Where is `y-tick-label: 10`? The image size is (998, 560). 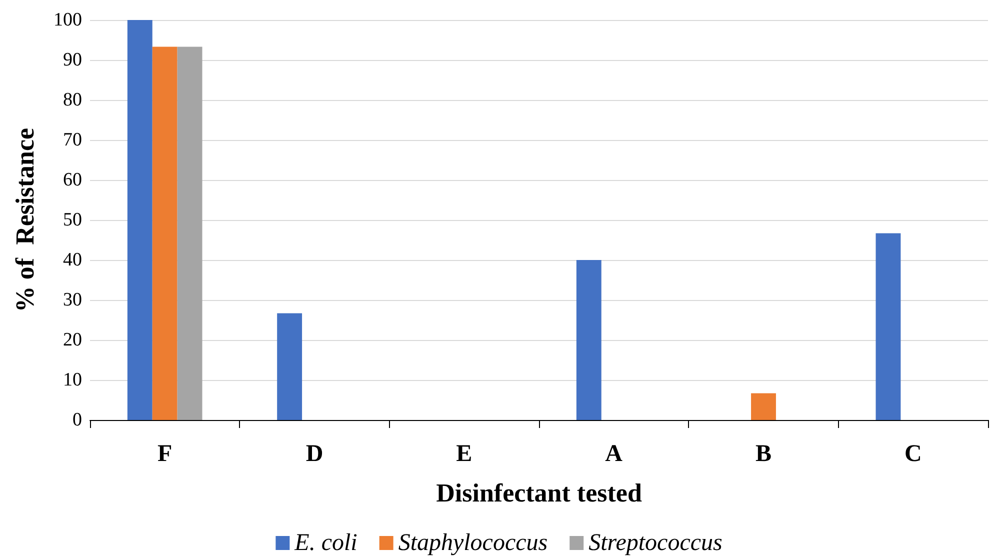
y-tick-label: 10 is located at coordinates (72, 380).